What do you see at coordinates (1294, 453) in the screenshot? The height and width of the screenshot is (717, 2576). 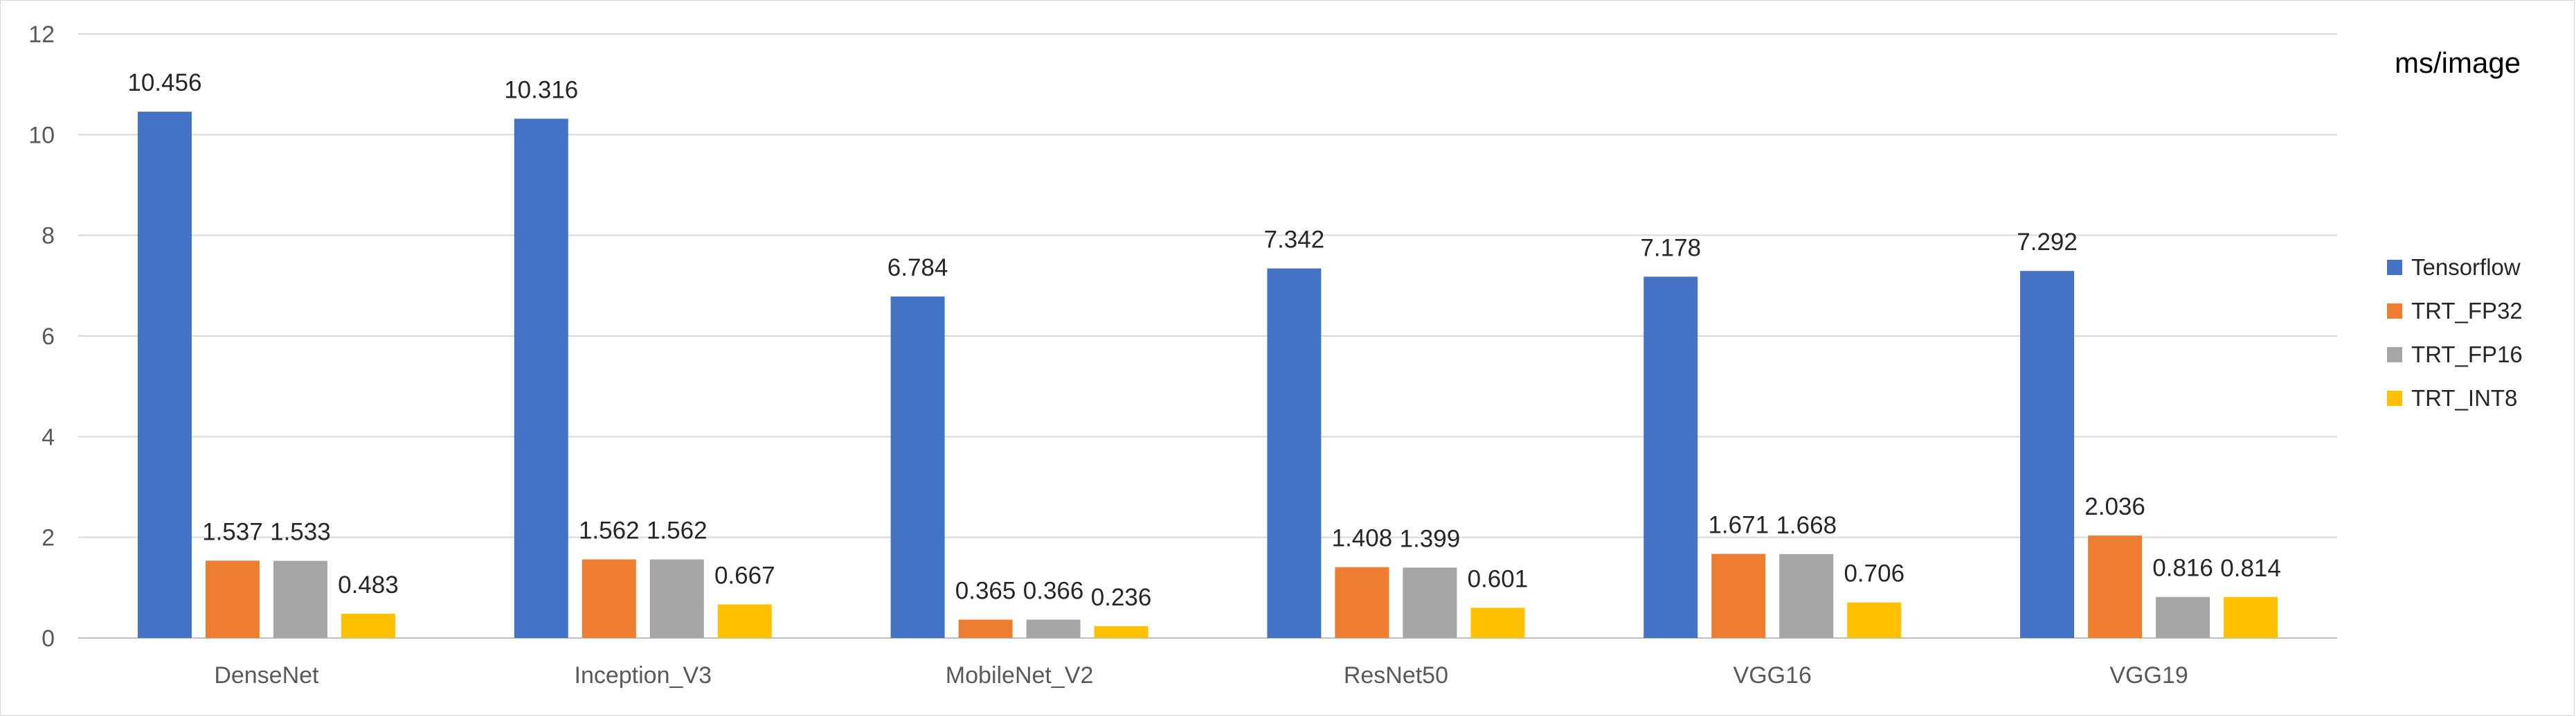 I see `bar-tensorflow-resnet50` at bounding box center [1294, 453].